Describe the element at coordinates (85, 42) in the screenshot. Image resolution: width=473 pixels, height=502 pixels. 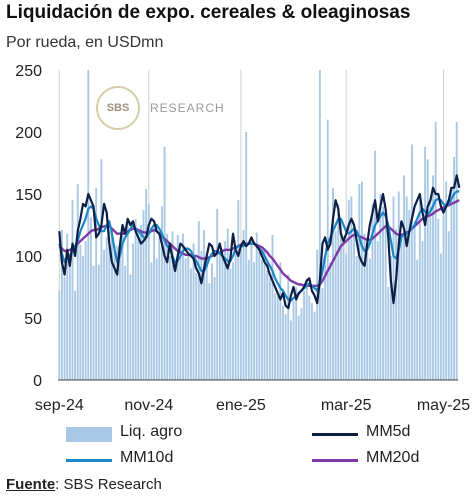
I see `chart-subtitle: Por rueda, en USDmn` at that location.